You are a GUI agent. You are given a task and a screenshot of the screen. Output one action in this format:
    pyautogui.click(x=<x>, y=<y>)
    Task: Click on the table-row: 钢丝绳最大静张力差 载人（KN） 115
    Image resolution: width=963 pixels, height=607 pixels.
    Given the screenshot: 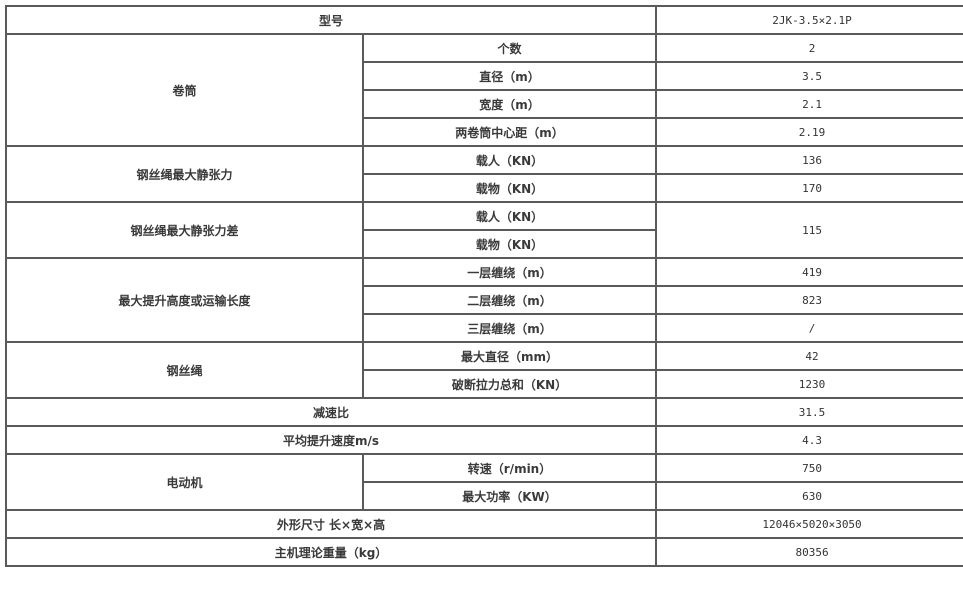 What is the action you would take?
    pyautogui.click(x=484, y=230)
    